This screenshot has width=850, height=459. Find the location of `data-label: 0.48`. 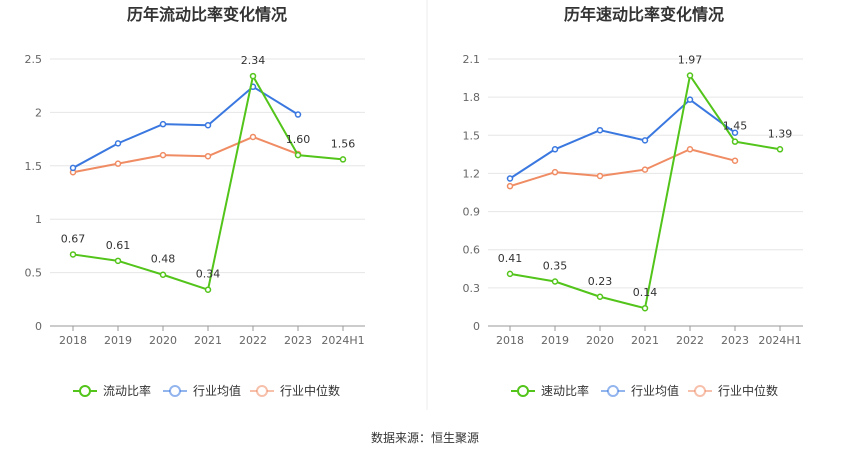

data-label: 0.48 is located at coordinates (163, 259).